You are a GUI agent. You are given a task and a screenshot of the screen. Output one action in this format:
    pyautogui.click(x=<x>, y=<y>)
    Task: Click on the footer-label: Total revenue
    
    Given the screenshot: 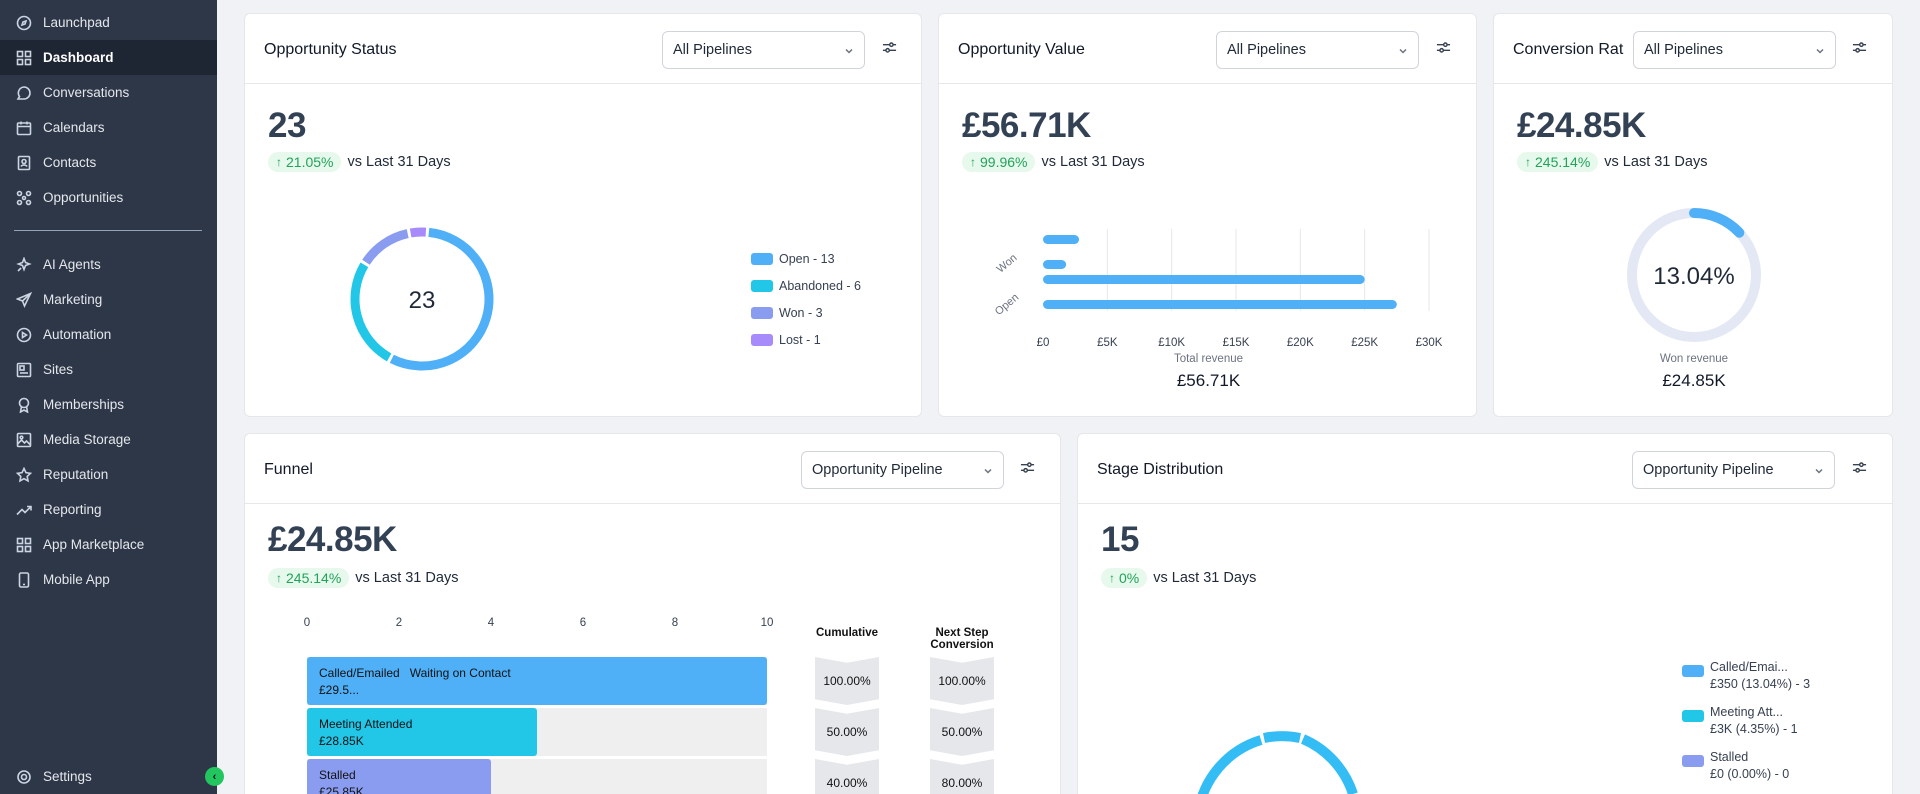 What is the action you would take?
    pyautogui.click(x=1208, y=359)
    